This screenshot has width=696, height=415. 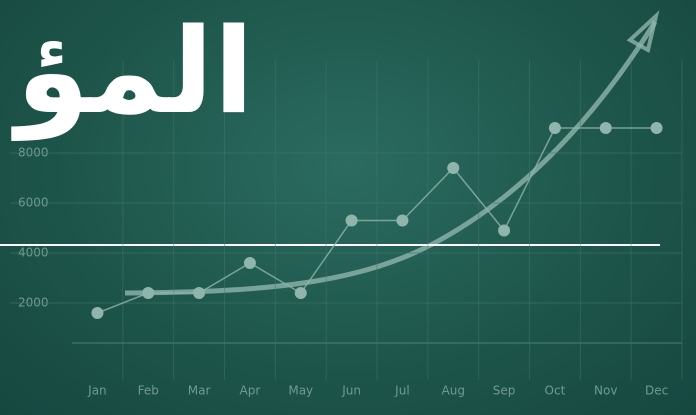 What do you see at coordinates (351, 391) in the screenshot?
I see `x-tick-label: Jun` at bounding box center [351, 391].